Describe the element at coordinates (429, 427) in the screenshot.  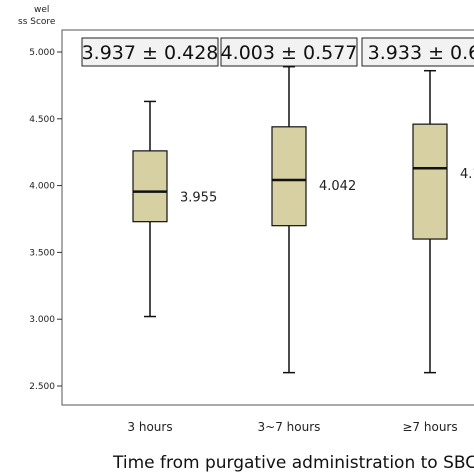
I see `x-category-label: ≥7 hours` at that location.